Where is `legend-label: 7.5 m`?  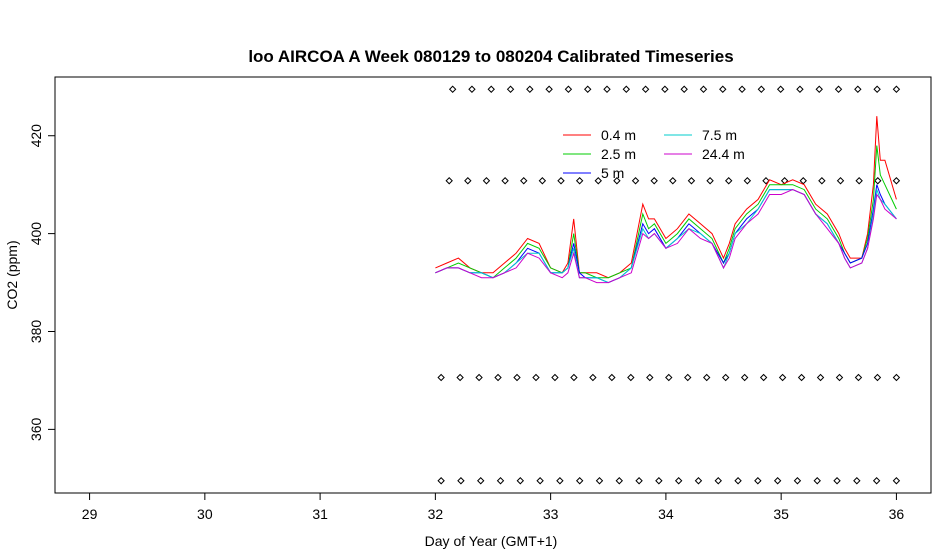 legend-label: 7.5 m is located at coordinates (719, 135).